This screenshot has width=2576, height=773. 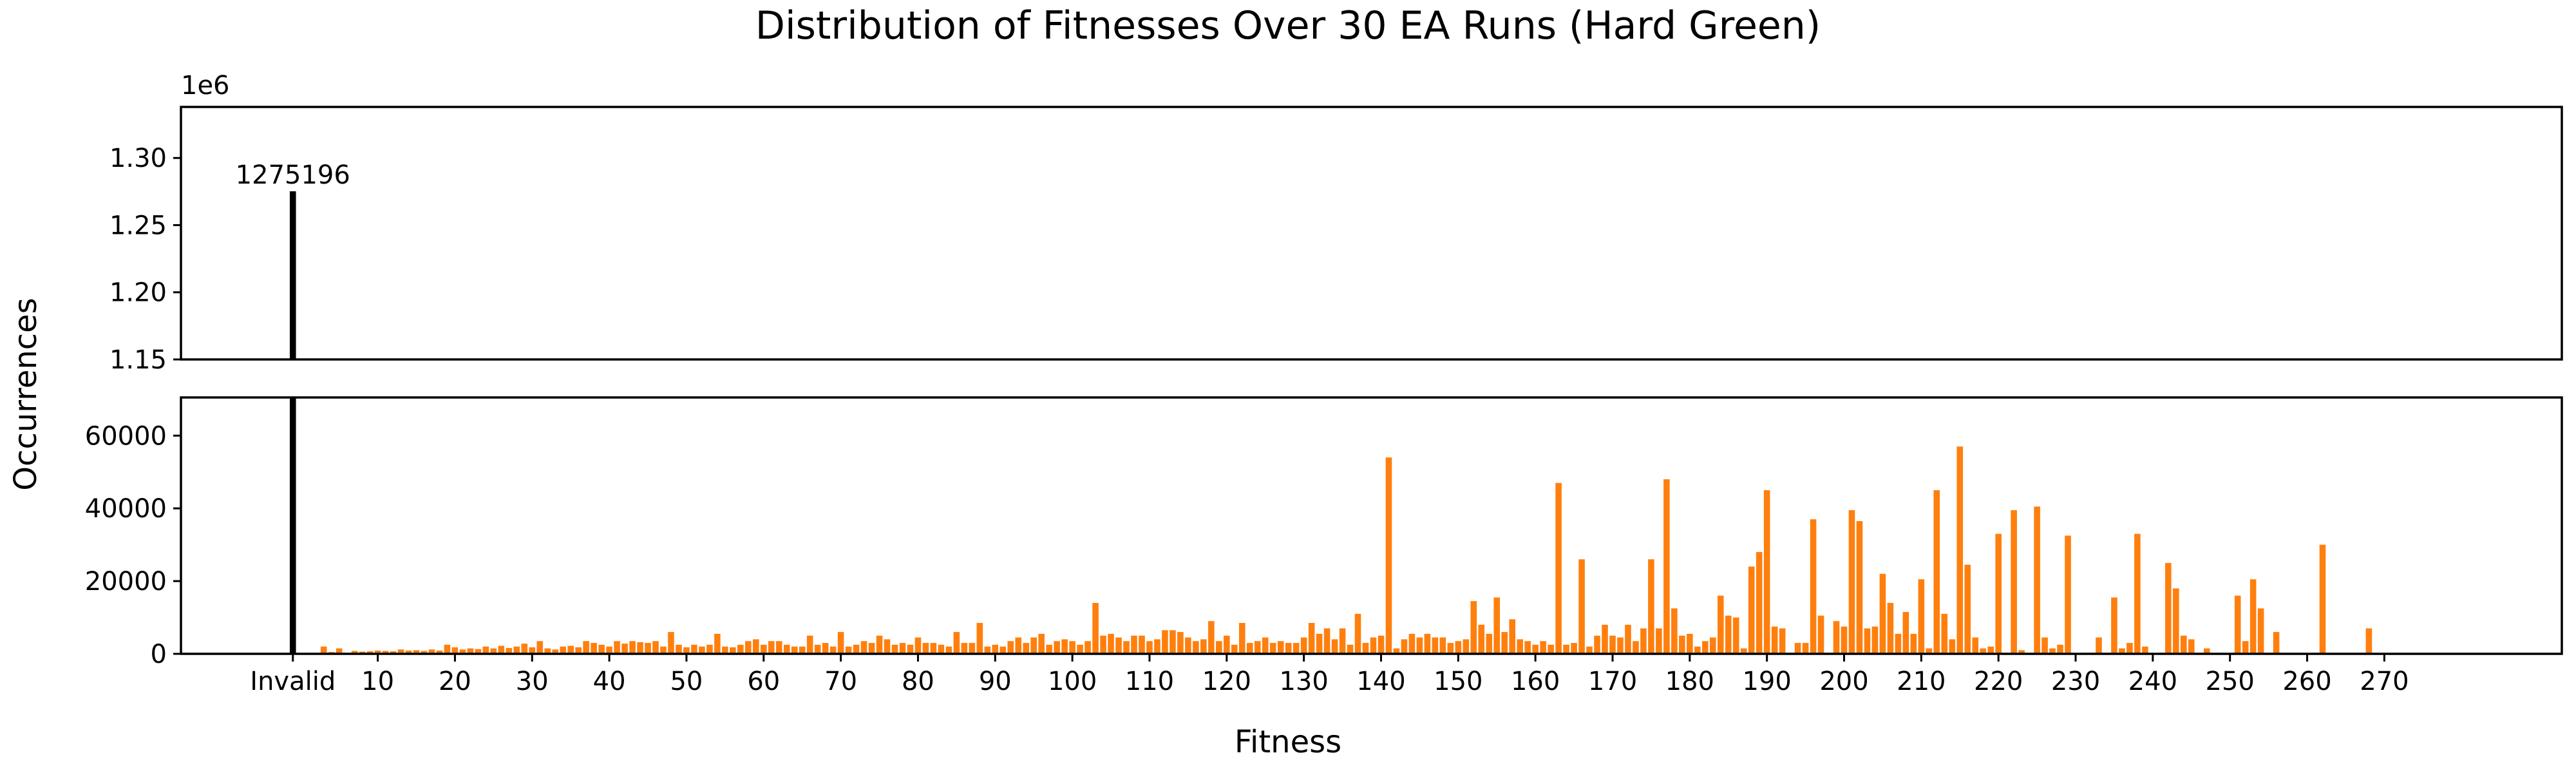 What do you see at coordinates (126, 436) in the screenshot?
I see `y-tick-label: 60000` at bounding box center [126, 436].